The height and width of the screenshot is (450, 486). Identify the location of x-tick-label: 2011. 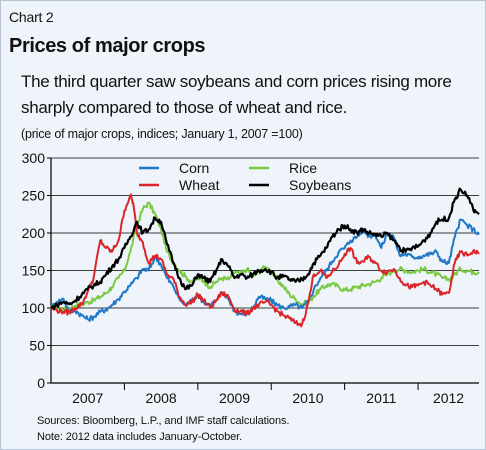
(381, 398).